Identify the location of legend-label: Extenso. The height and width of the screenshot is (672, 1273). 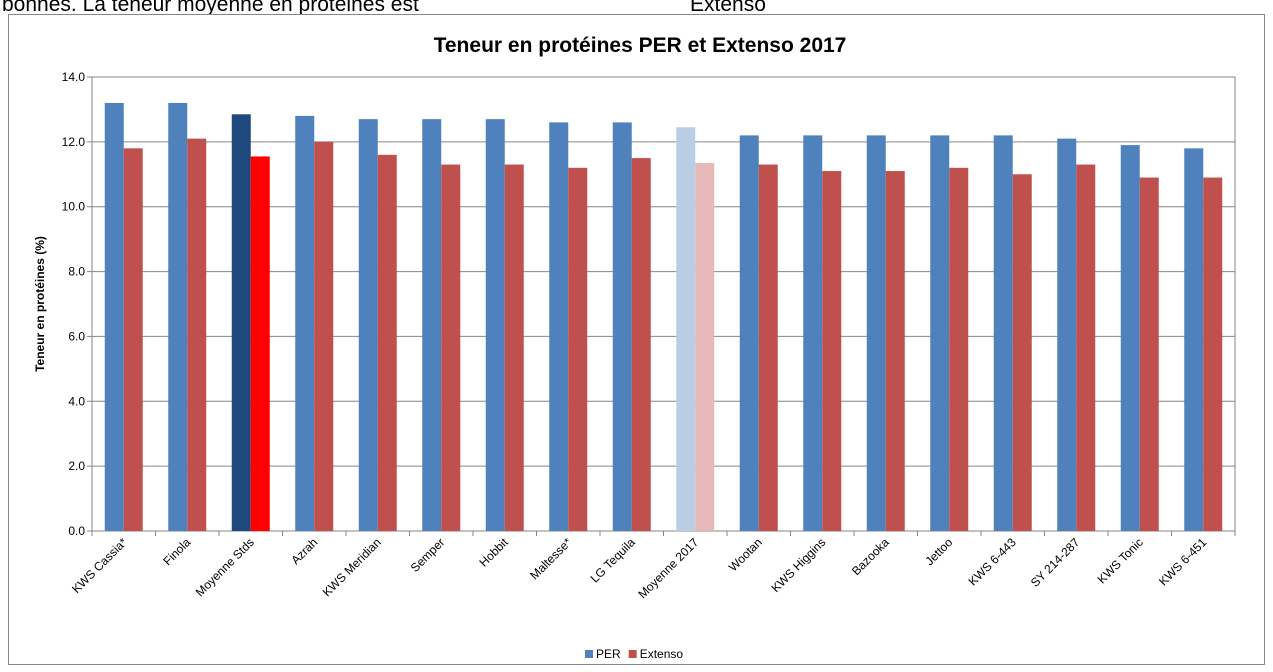
(662, 654).